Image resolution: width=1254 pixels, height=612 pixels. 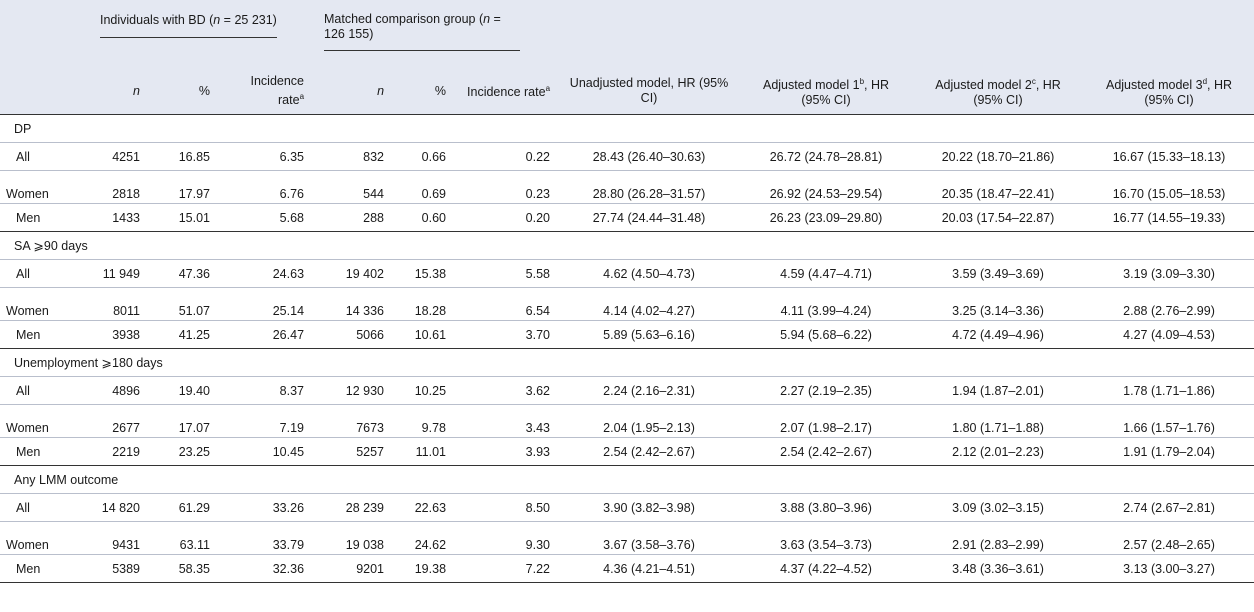 What do you see at coordinates (118, 390) in the screenshot?
I see `table-cell: 4896` at bounding box center [118, 390].